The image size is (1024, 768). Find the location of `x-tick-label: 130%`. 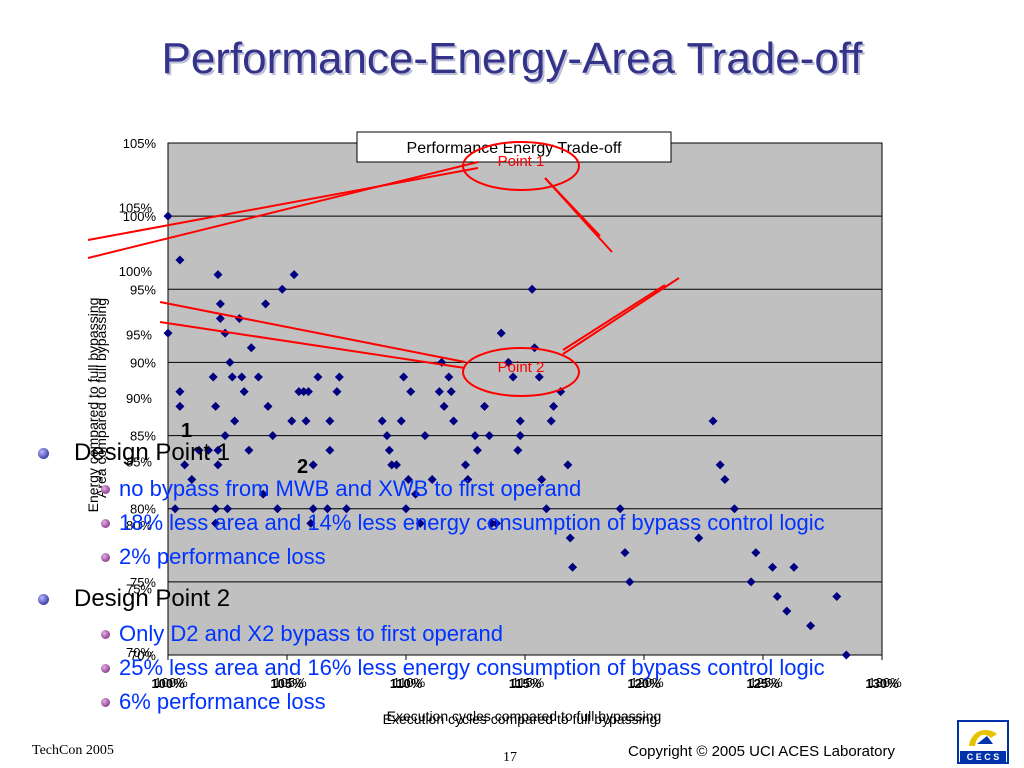

x-tick-label: 130% is located at coordinates (882, 683).